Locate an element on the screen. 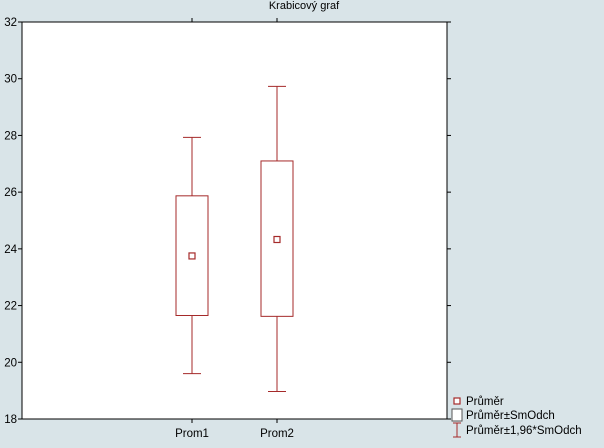 This screenshot has height=448, width=604. y-tick-label: 20 is located at coordinates (10, 363).